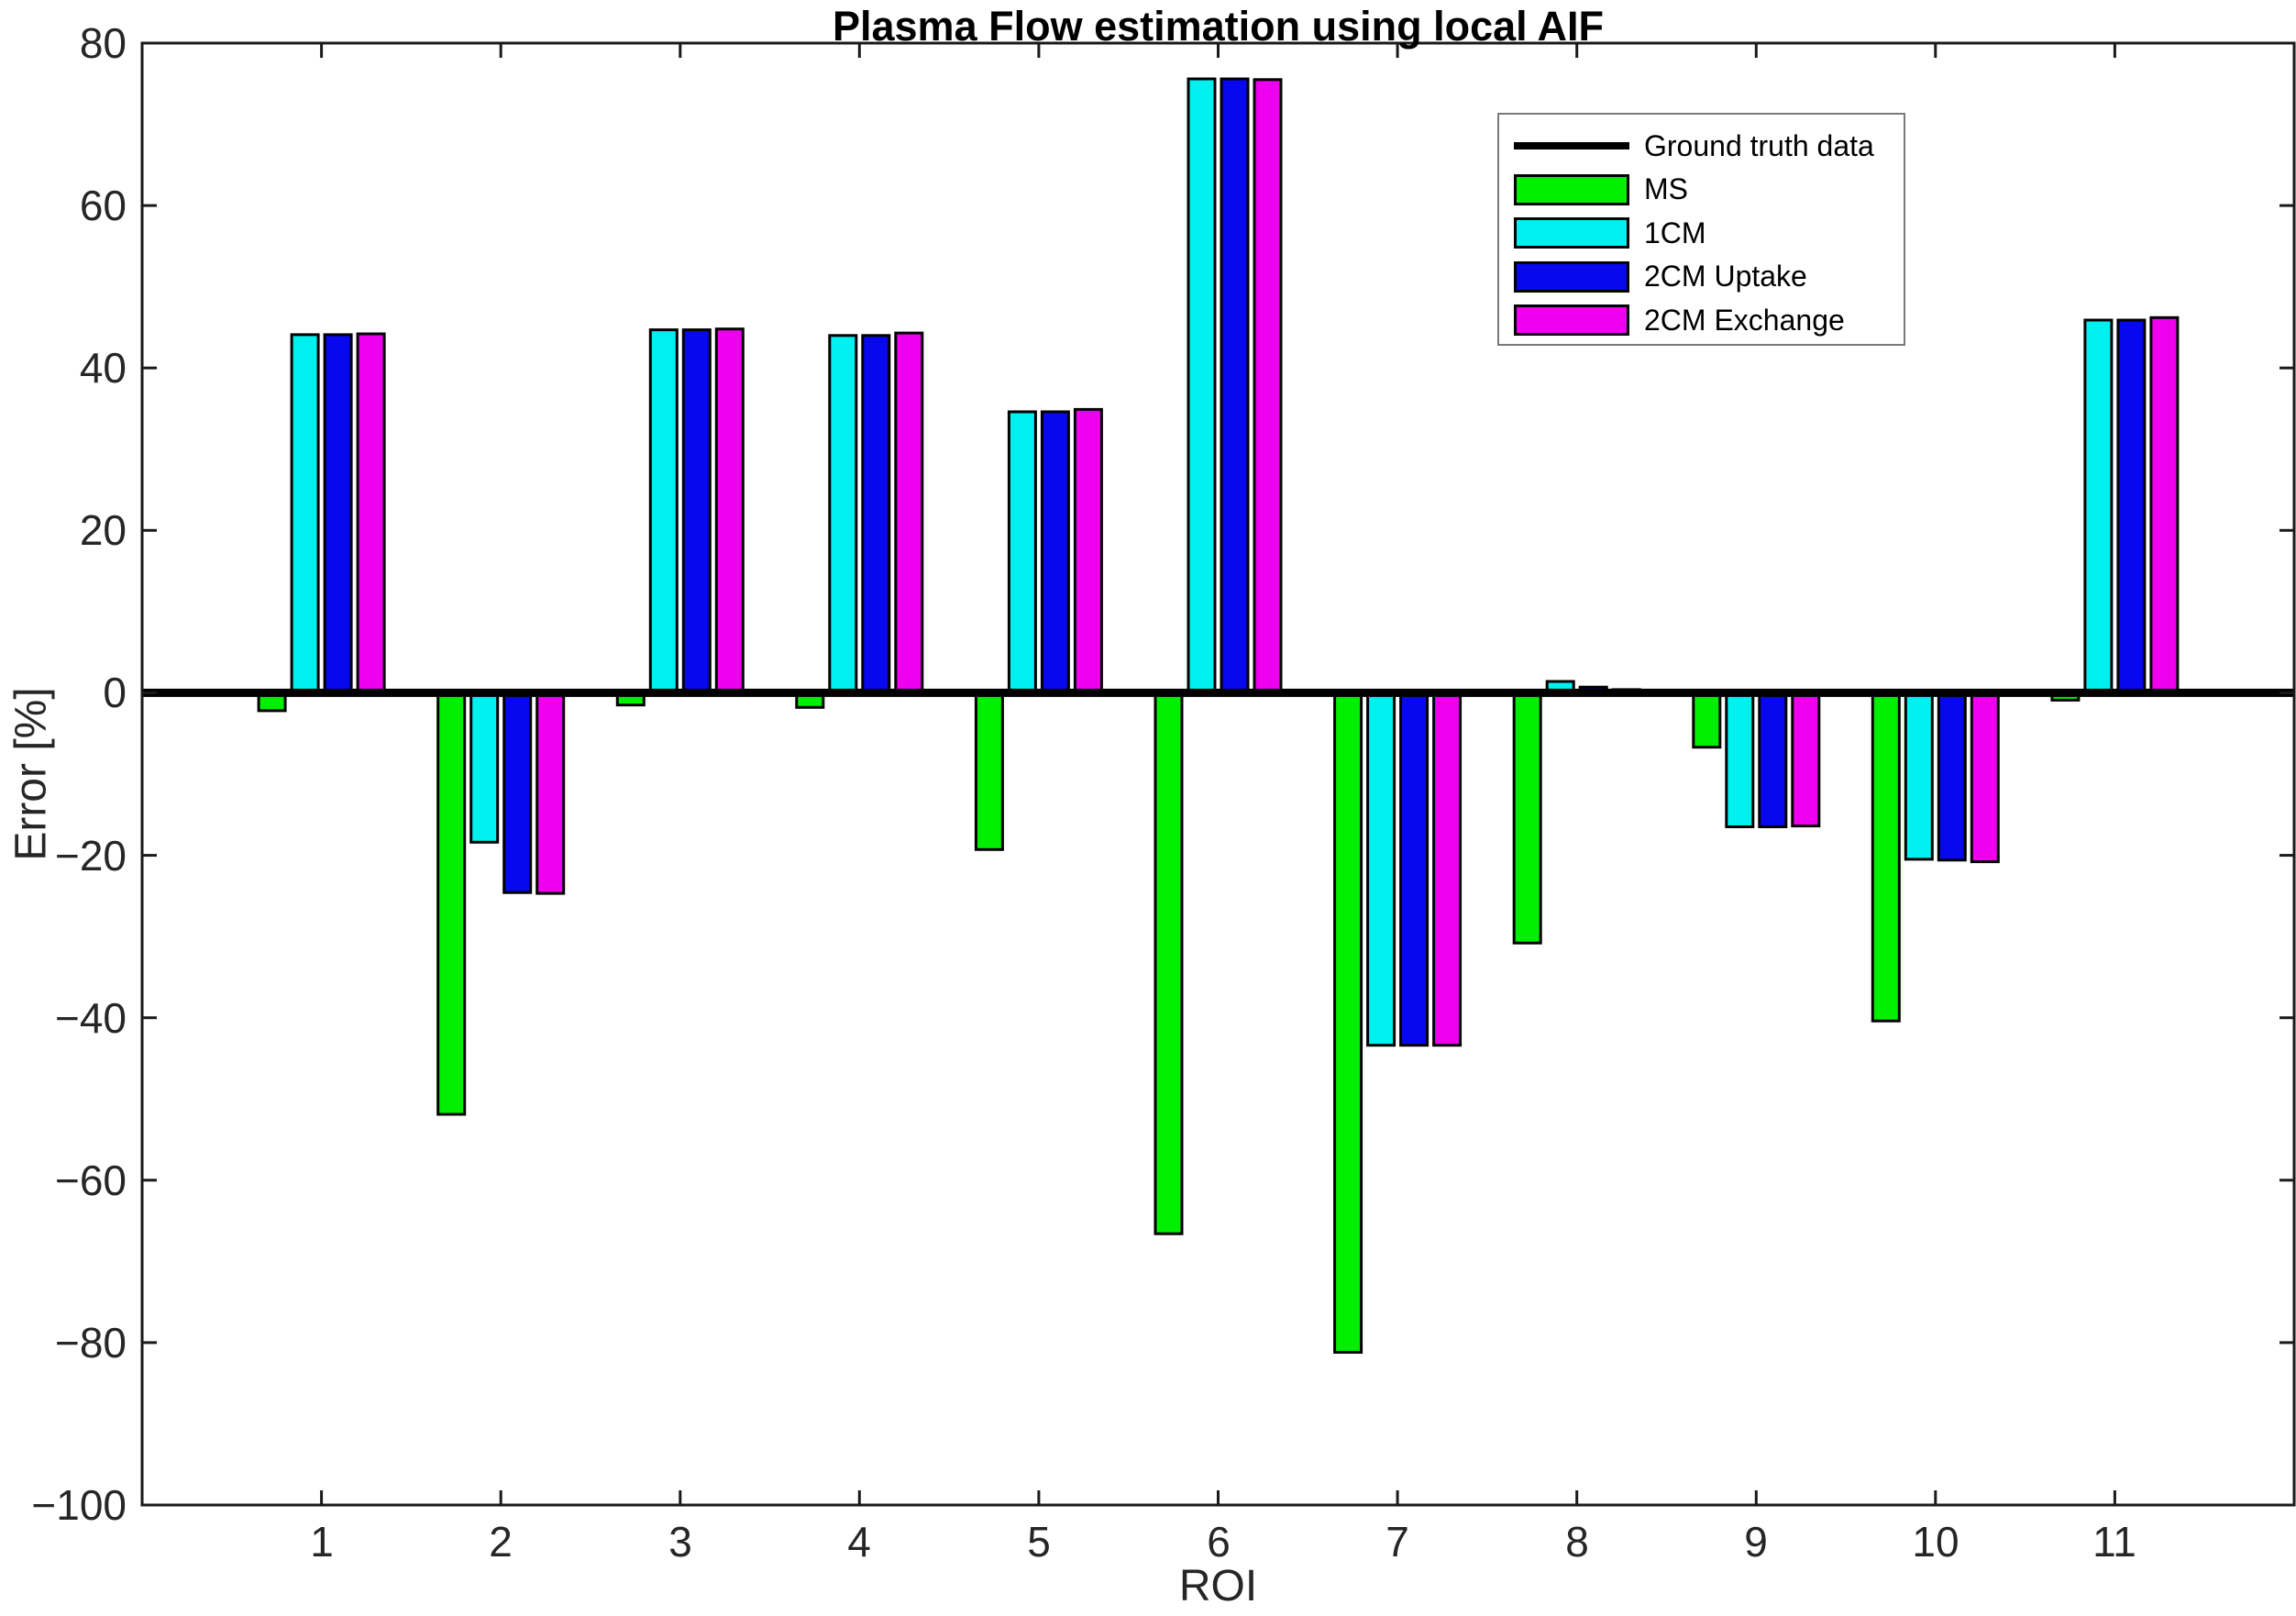  Describe the element at coordinates (1218, 1586) in the screenshot. I see `x-axis-label: ROI` at that location.